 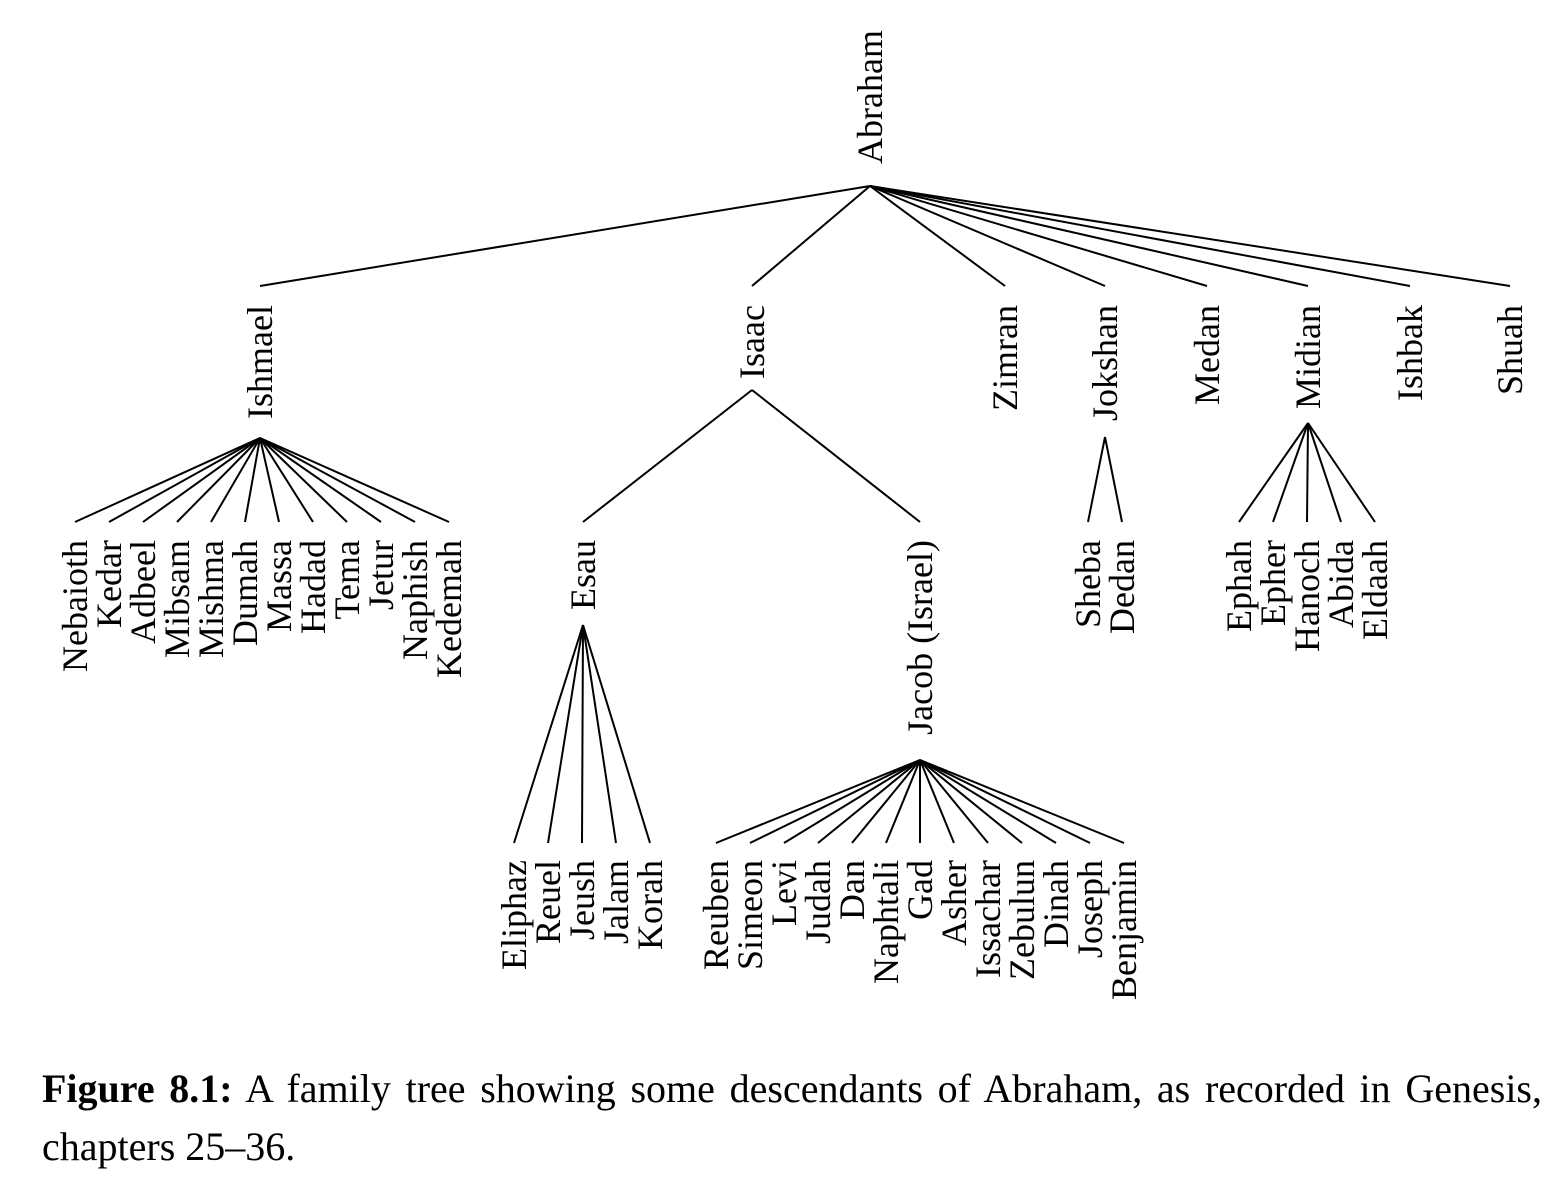 I want to click on edge-jacob-israel-dan, so click(x=886, y=801).